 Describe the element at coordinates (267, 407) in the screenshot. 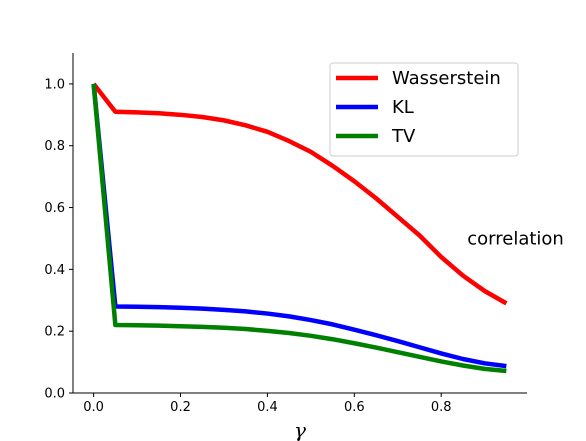

I see `x-tick-label: 0.4` at that location.